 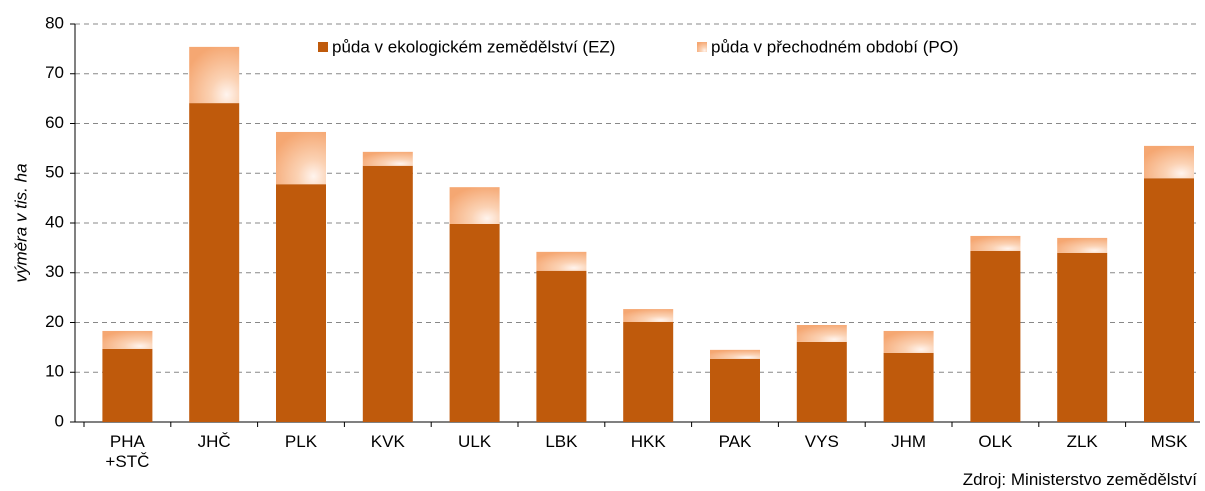 What do you see at coordinates (127, 451) in the screenshot?
I see `x-tick-label: PHA +STČ` at bounding box center [127, 451].